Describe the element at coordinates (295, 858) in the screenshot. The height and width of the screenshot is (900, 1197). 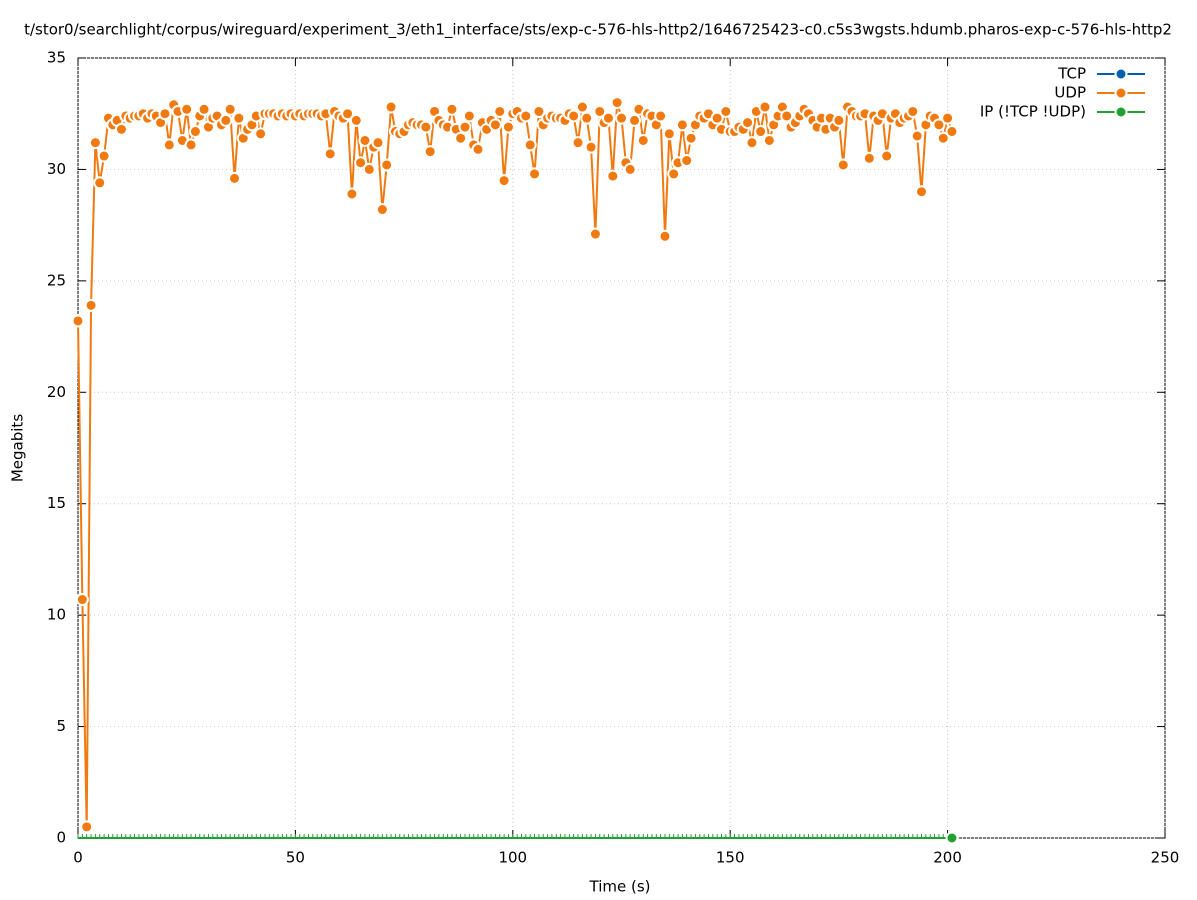
I see `x-tick-label: 50` at that location.